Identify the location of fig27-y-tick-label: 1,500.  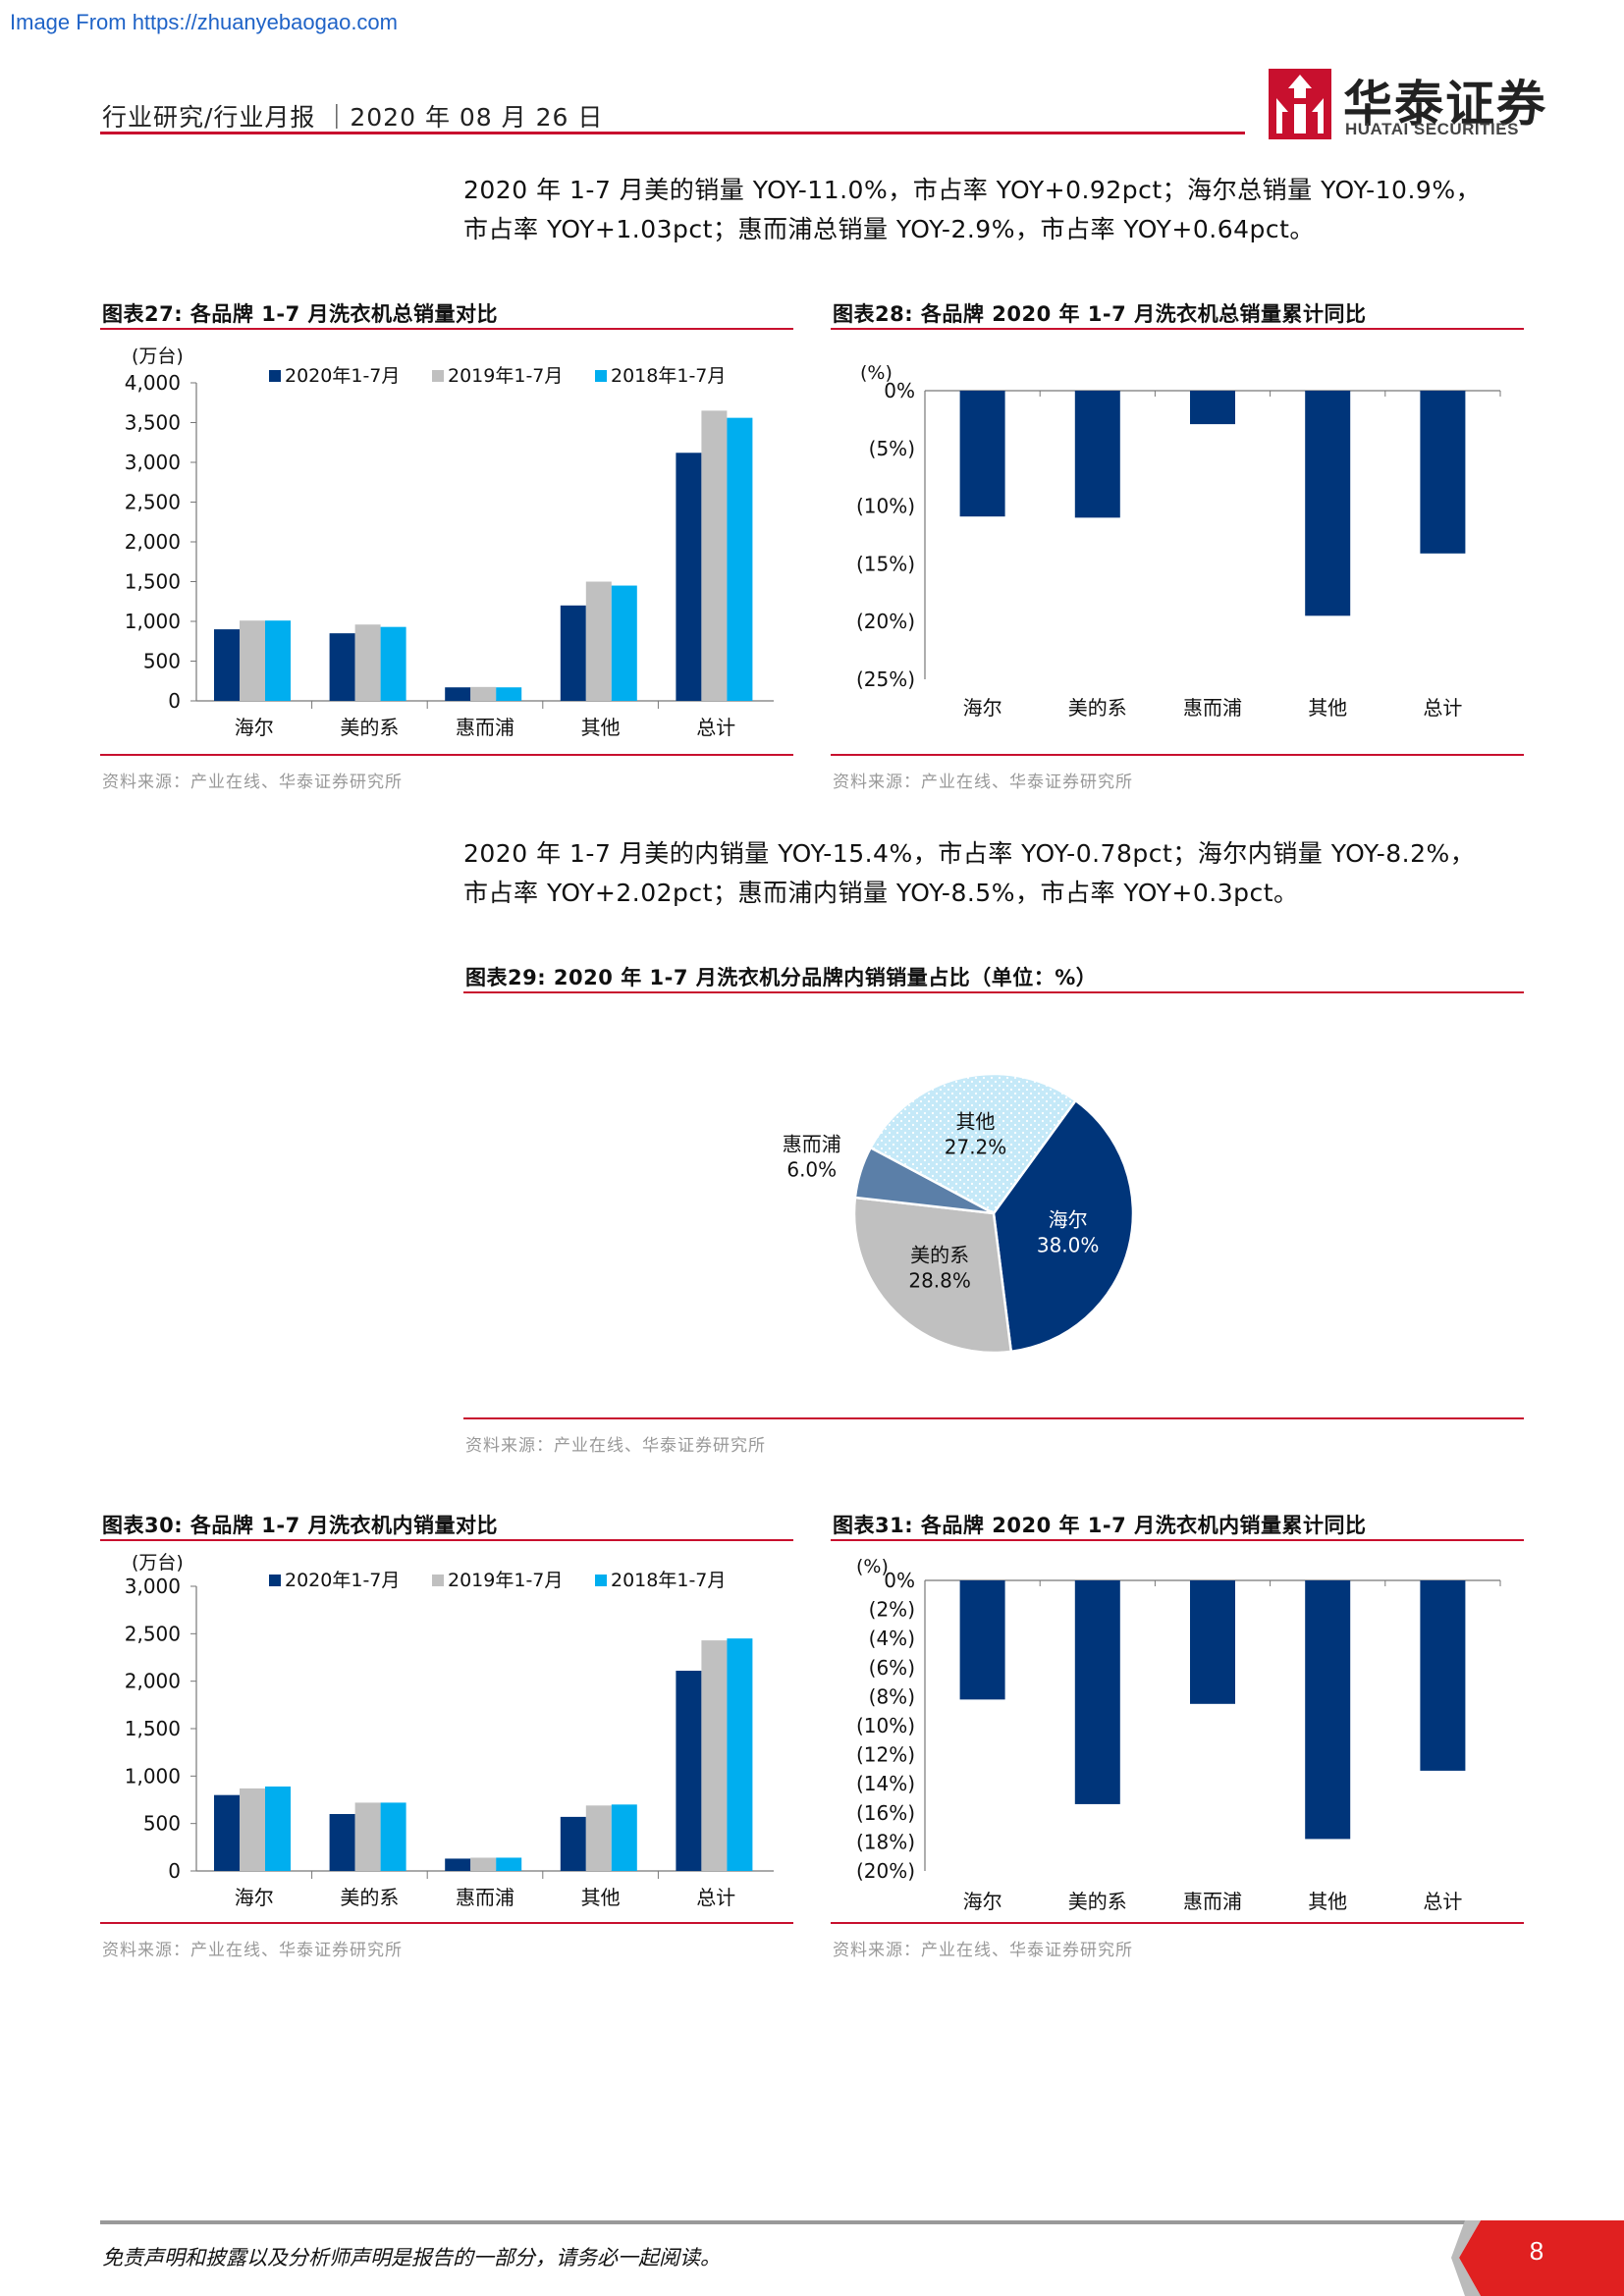
(153, 582).